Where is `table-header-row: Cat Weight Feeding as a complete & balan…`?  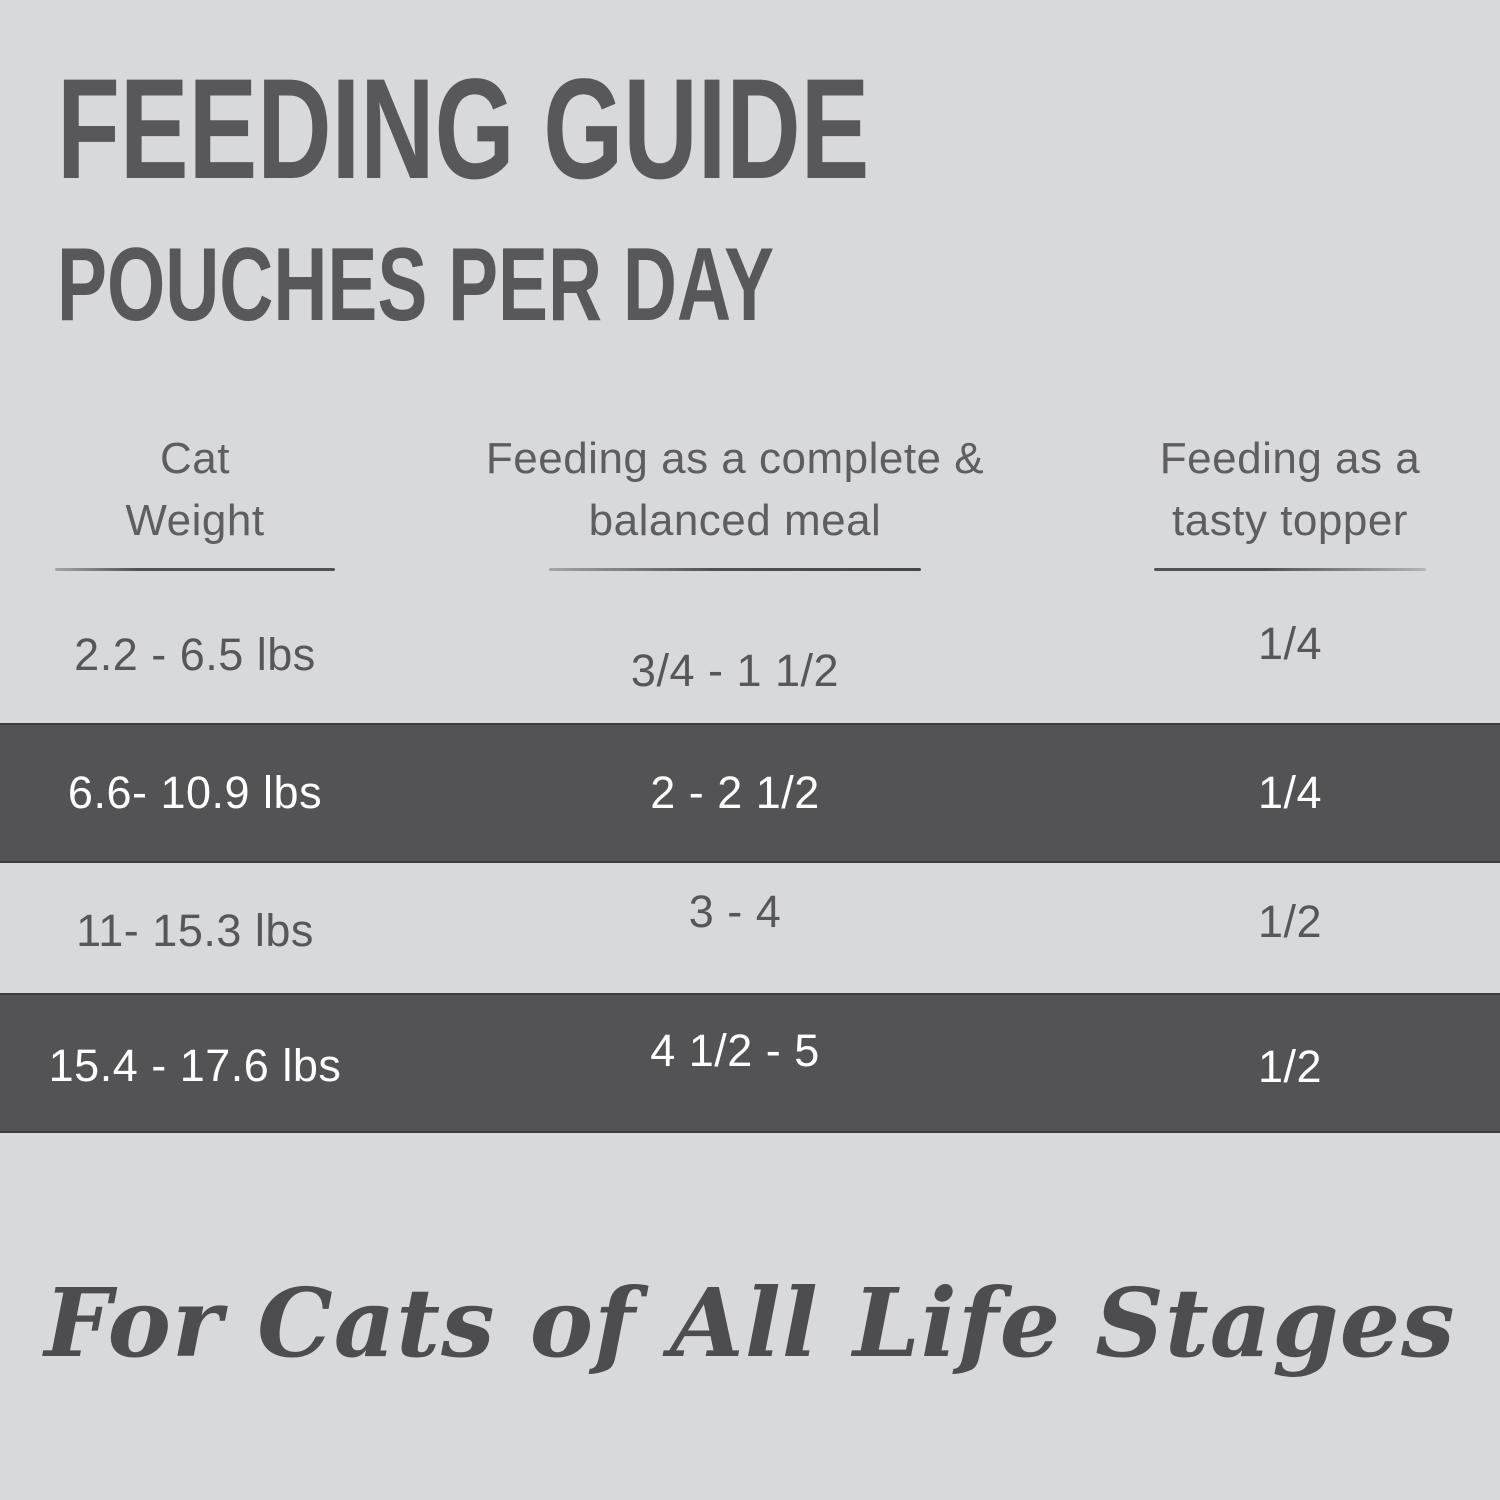
table-header-row: Cat Weight Feeding as a complete & balan… is located at coordinates (750, 499).